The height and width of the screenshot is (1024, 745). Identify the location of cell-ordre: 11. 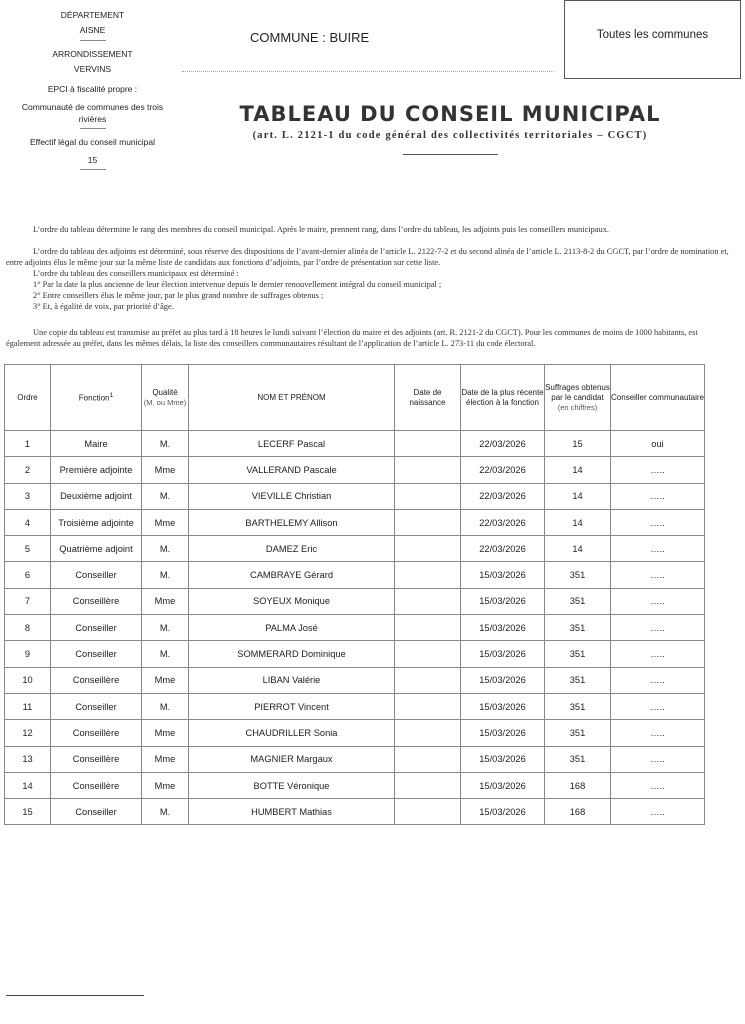
(27, 706).